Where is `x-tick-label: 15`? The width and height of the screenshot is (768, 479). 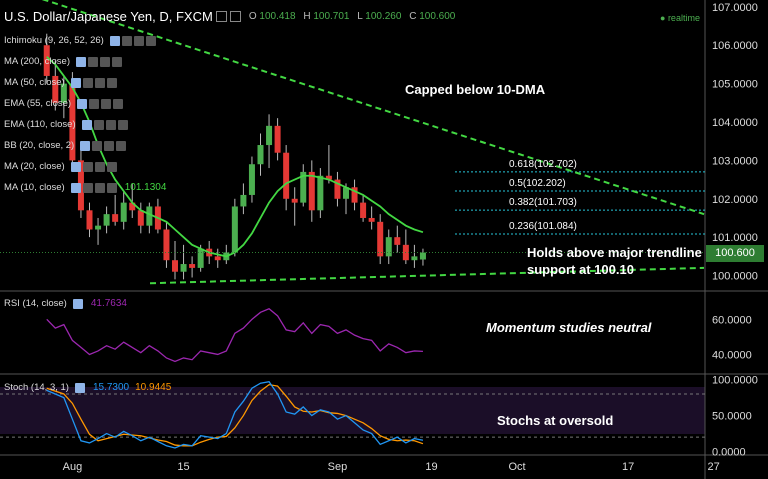
x-tick-label: 15 is located at coordinates (183, 467).